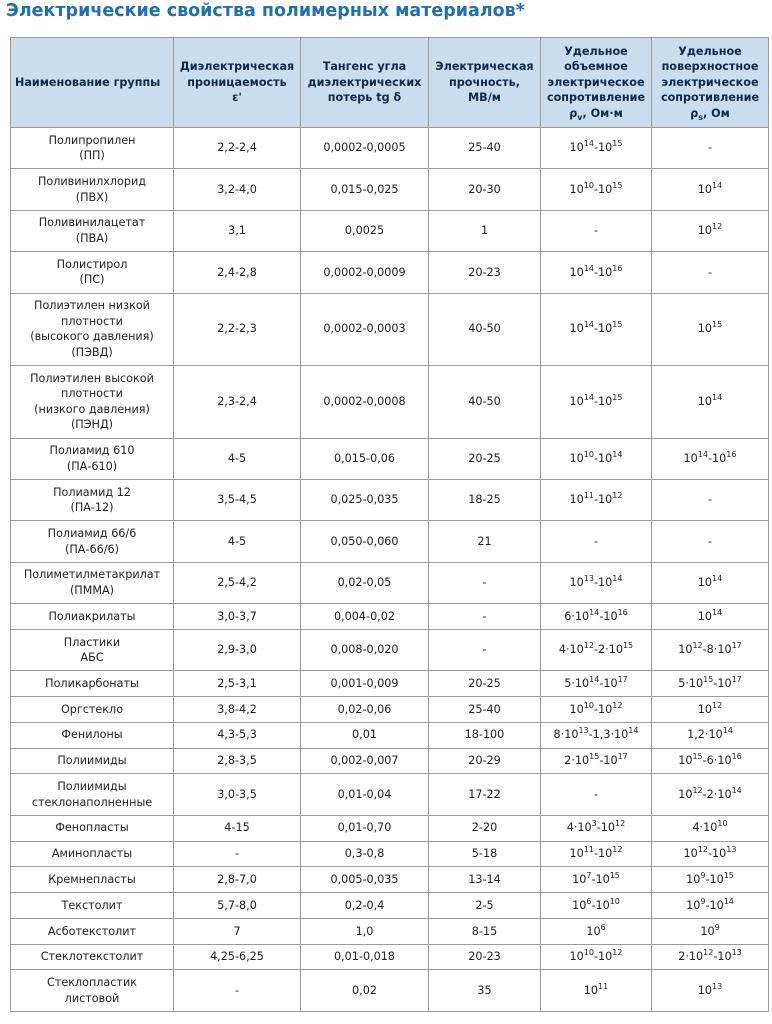  I want to click on exponent: 11, so click(588, 850).